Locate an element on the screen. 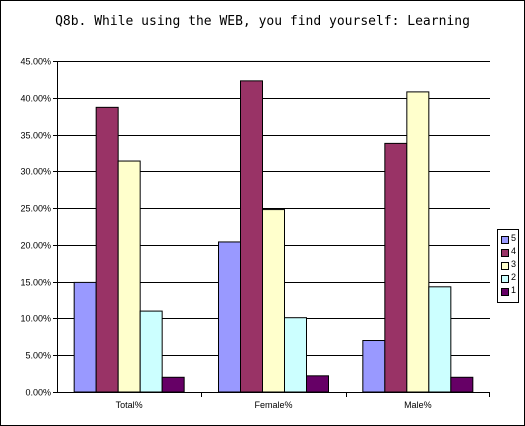 The width and height of the screenshot is (525, 426). legend-item-2: 2 is located at coordinates (509, 277).